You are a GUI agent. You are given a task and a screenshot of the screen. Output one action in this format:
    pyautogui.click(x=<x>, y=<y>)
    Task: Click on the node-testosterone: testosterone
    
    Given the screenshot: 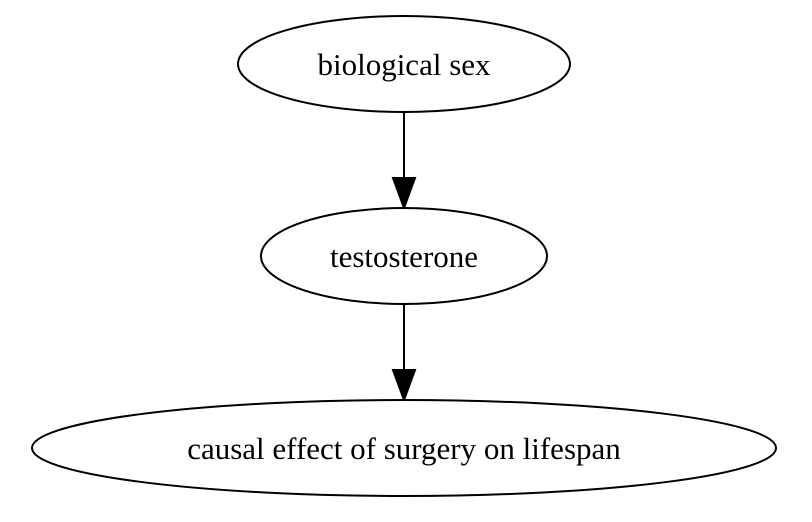 What is the action you would take?
    pyautogui.click(x=404, y=256)
    